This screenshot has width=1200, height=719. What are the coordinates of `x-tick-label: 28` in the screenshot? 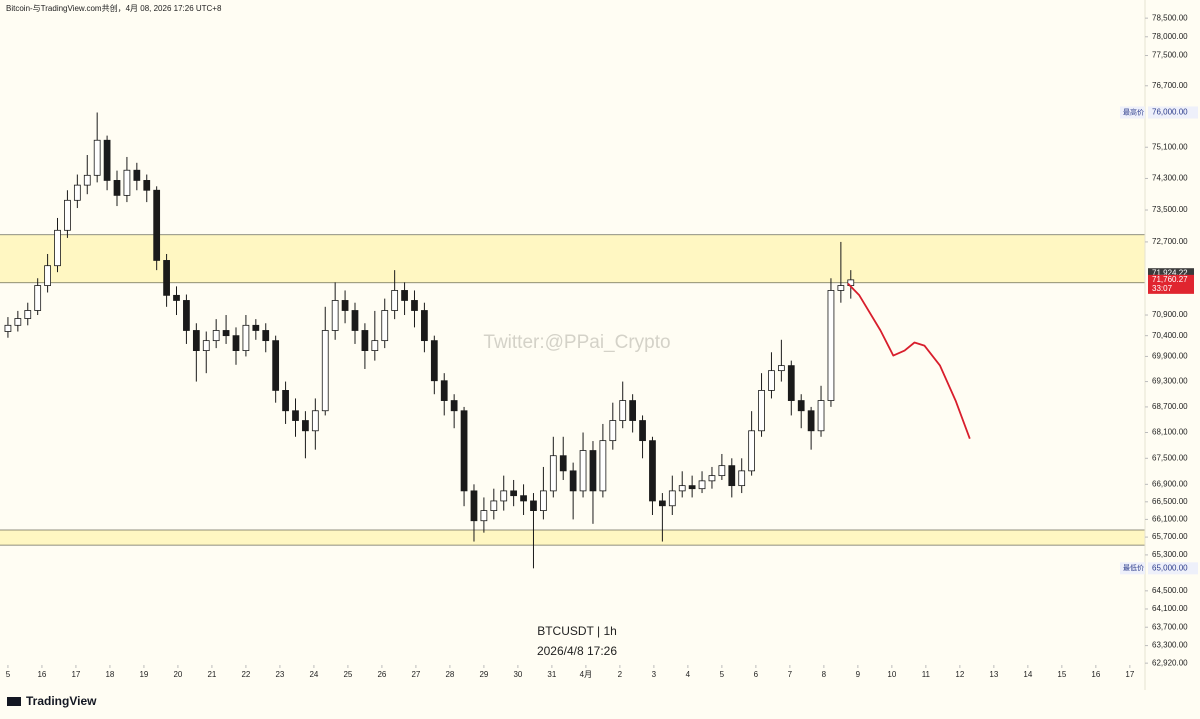 It's located at (449, 674).